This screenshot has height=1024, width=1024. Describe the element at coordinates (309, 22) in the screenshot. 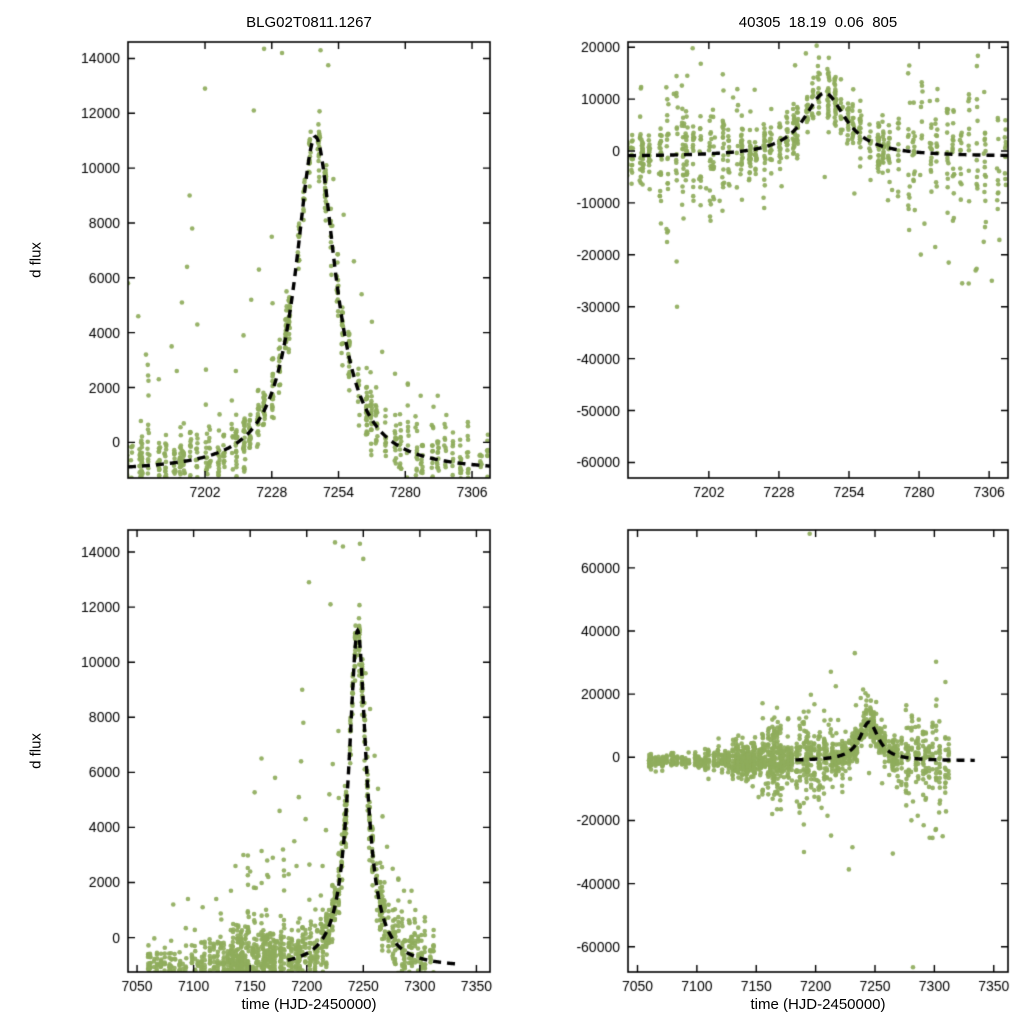

I see `panel-title-left: BLG02T0811.1267` at that location.